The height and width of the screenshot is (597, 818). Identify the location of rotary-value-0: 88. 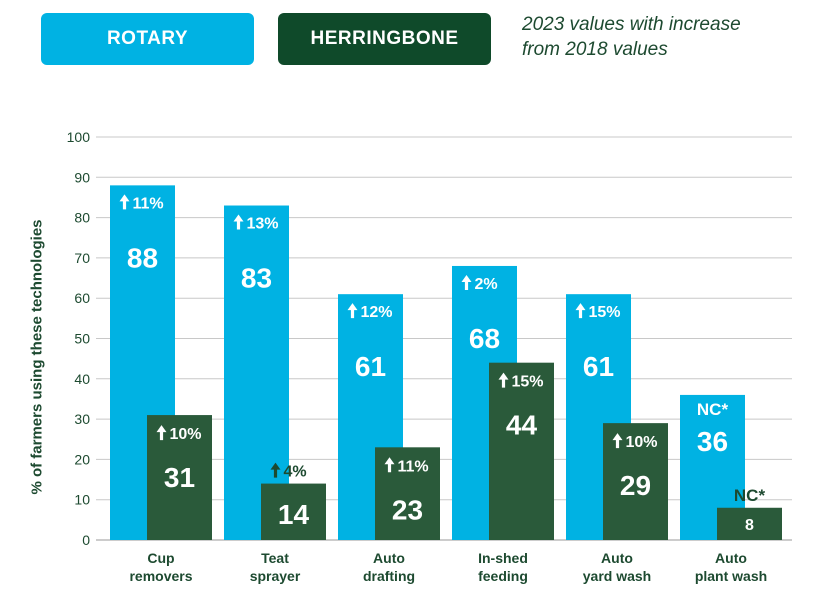
(142, 257).